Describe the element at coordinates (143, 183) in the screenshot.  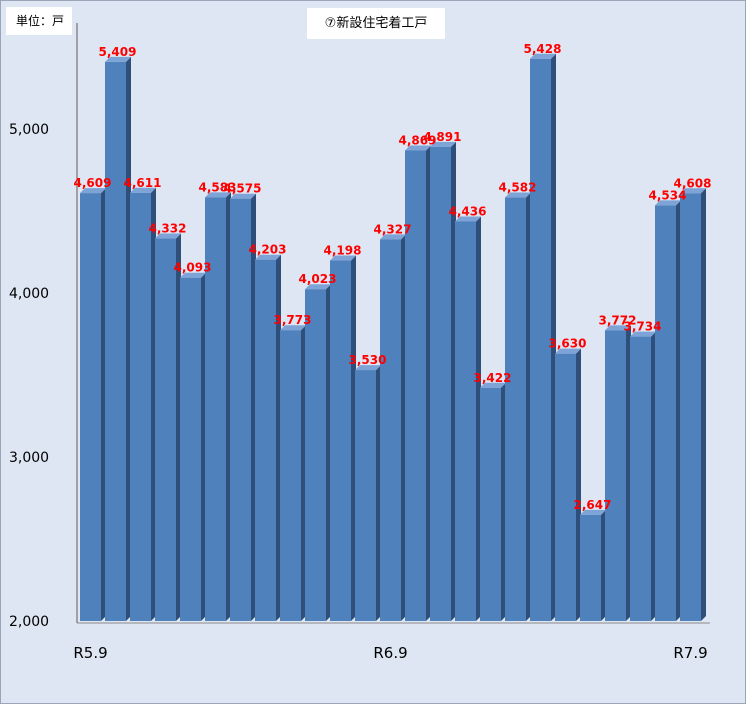
I see `data-label: 4,611` at that location.